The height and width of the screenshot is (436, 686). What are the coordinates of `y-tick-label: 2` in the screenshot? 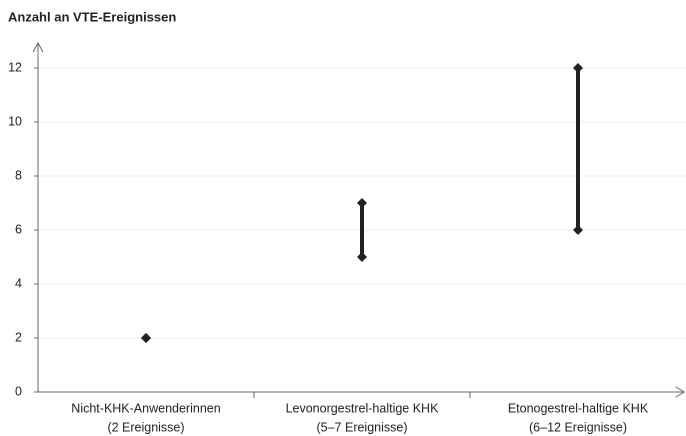 It's located at (18, 337).